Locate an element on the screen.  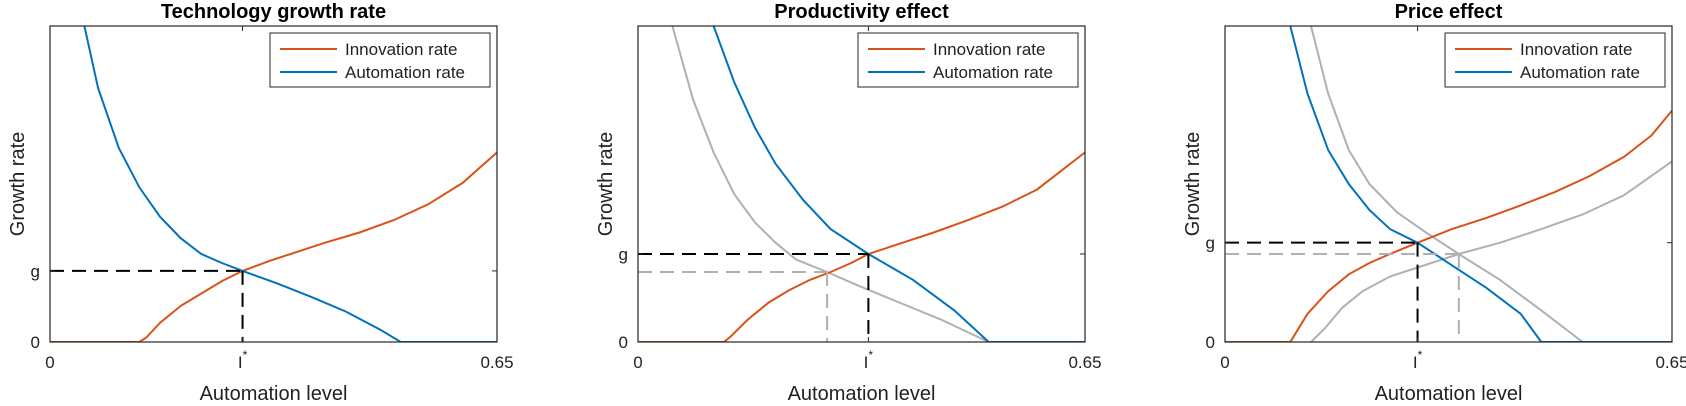
chart-title: Technology growth rate is located at coordinates (273, 12).